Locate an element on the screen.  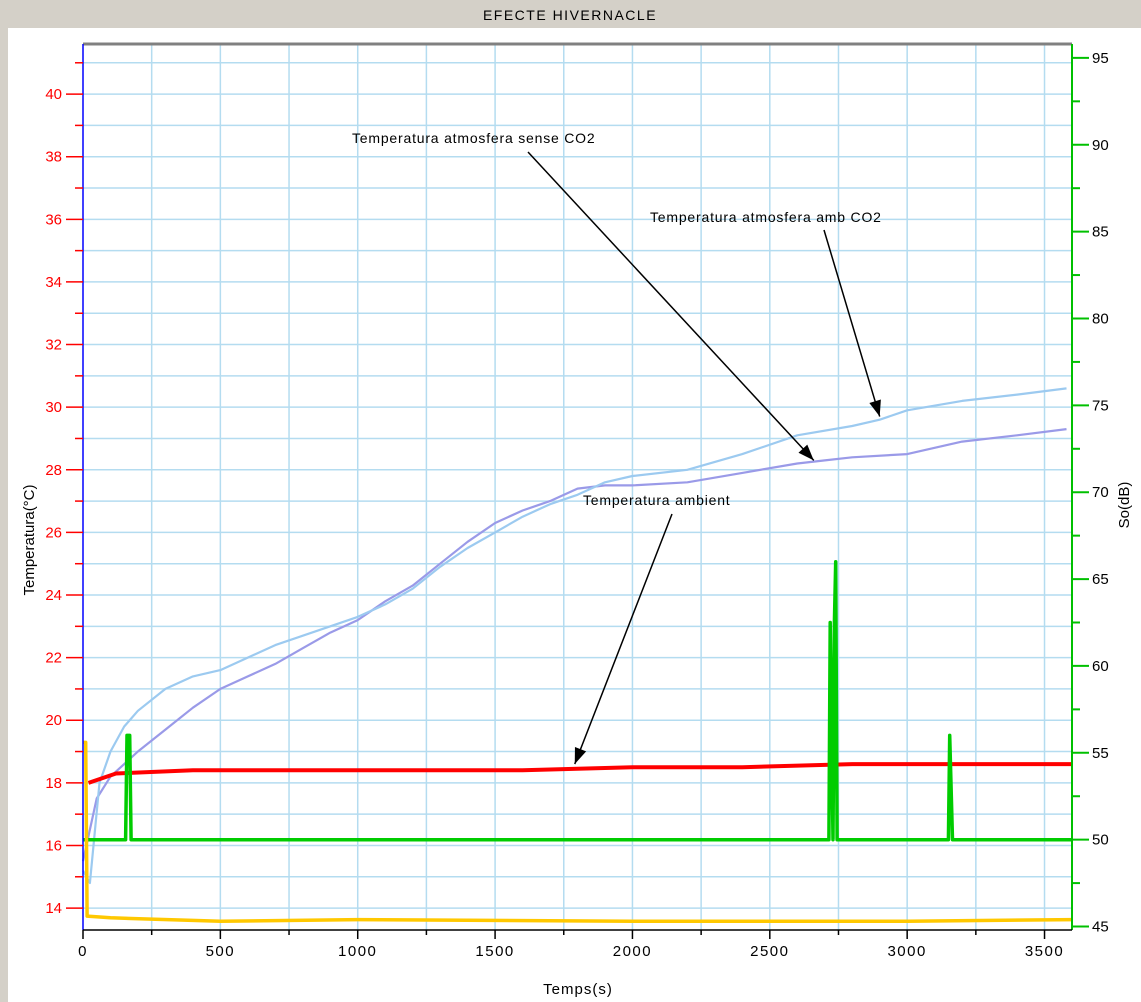
y-tick-label: 32 is located at coordinates (53, 345).